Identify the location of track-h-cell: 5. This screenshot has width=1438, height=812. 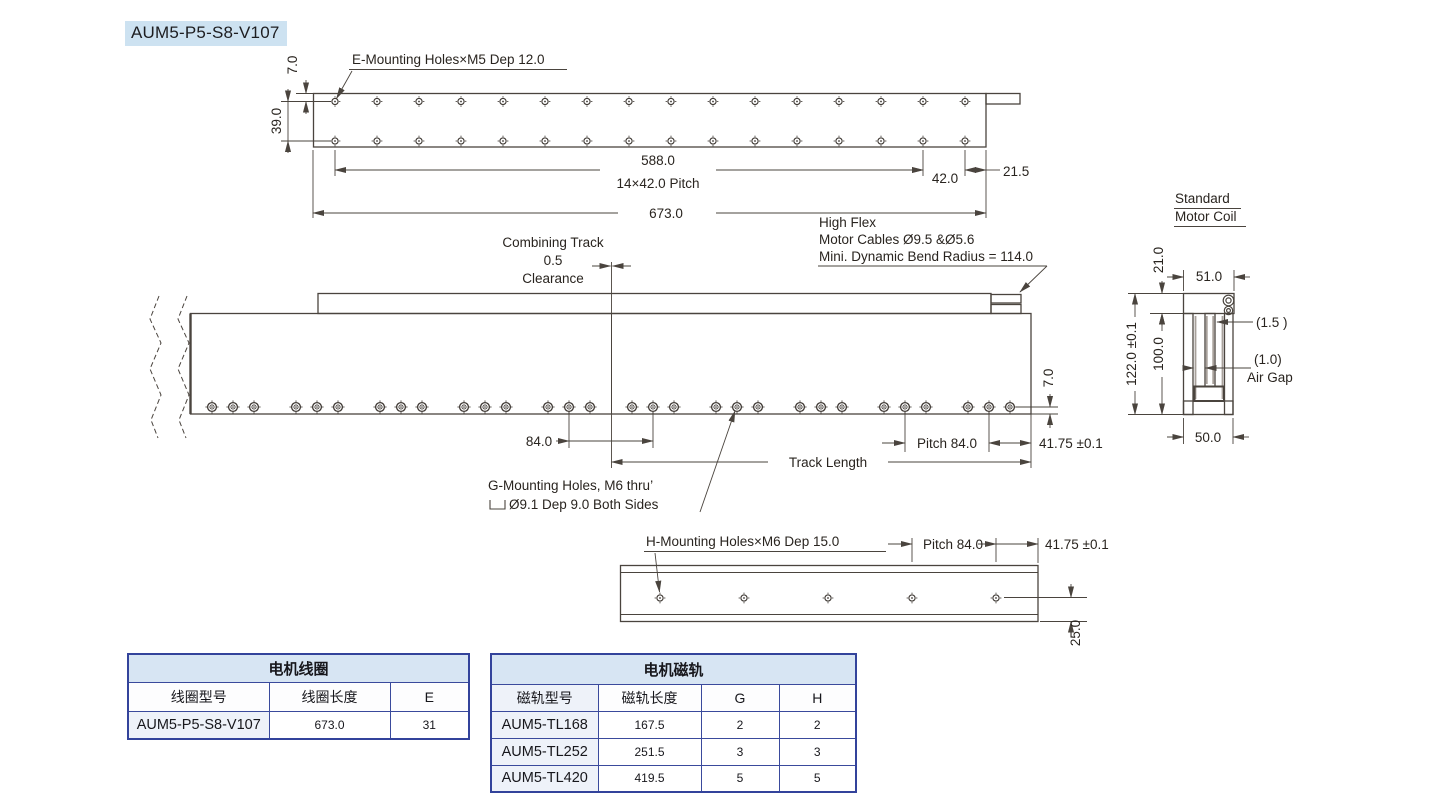
(817, 778).